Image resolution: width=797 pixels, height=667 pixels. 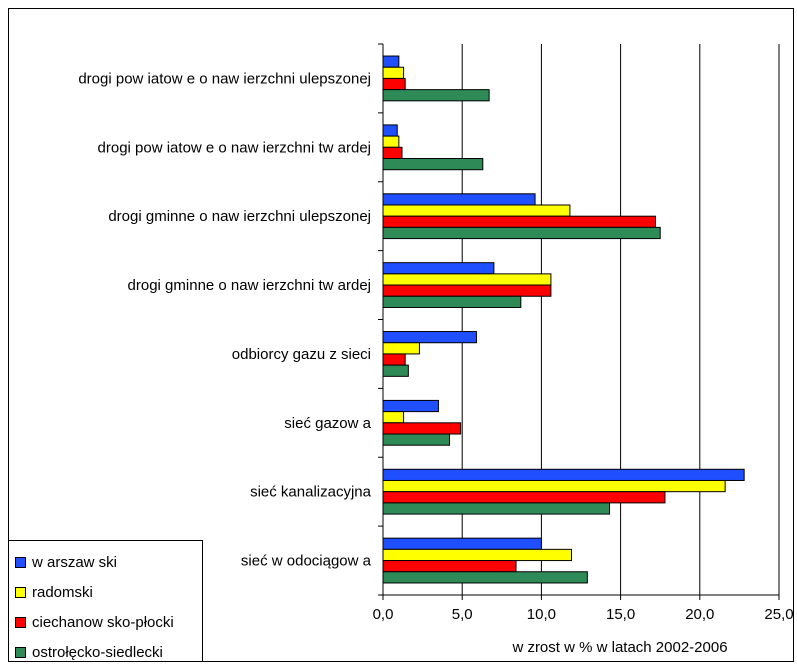 I want to click on legend-item: w arszaw ski, so click(x=105, y=562).